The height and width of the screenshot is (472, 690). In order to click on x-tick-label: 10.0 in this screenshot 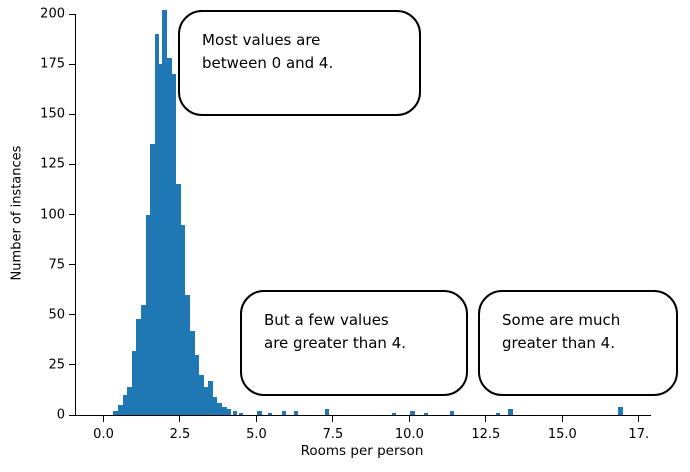, I will do `click(409, 434)`.